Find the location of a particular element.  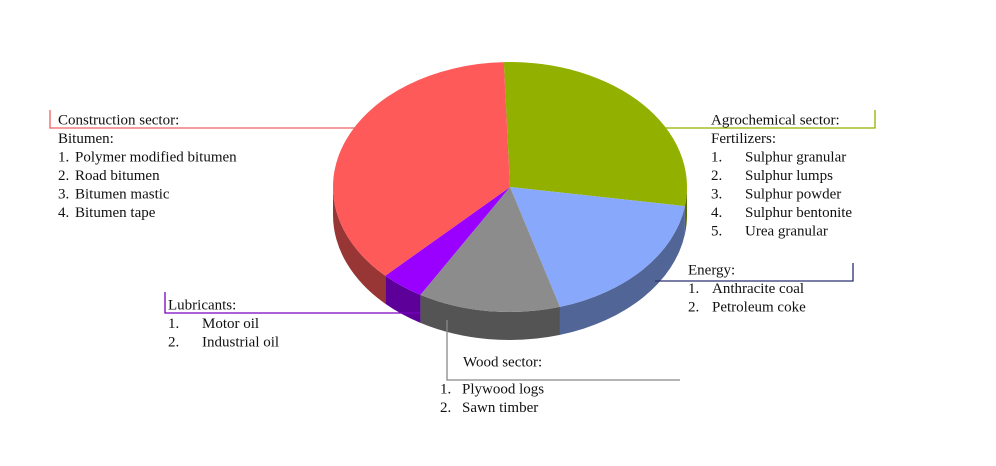

item-text: Anthracite coal is located at coordinates (758, 289).